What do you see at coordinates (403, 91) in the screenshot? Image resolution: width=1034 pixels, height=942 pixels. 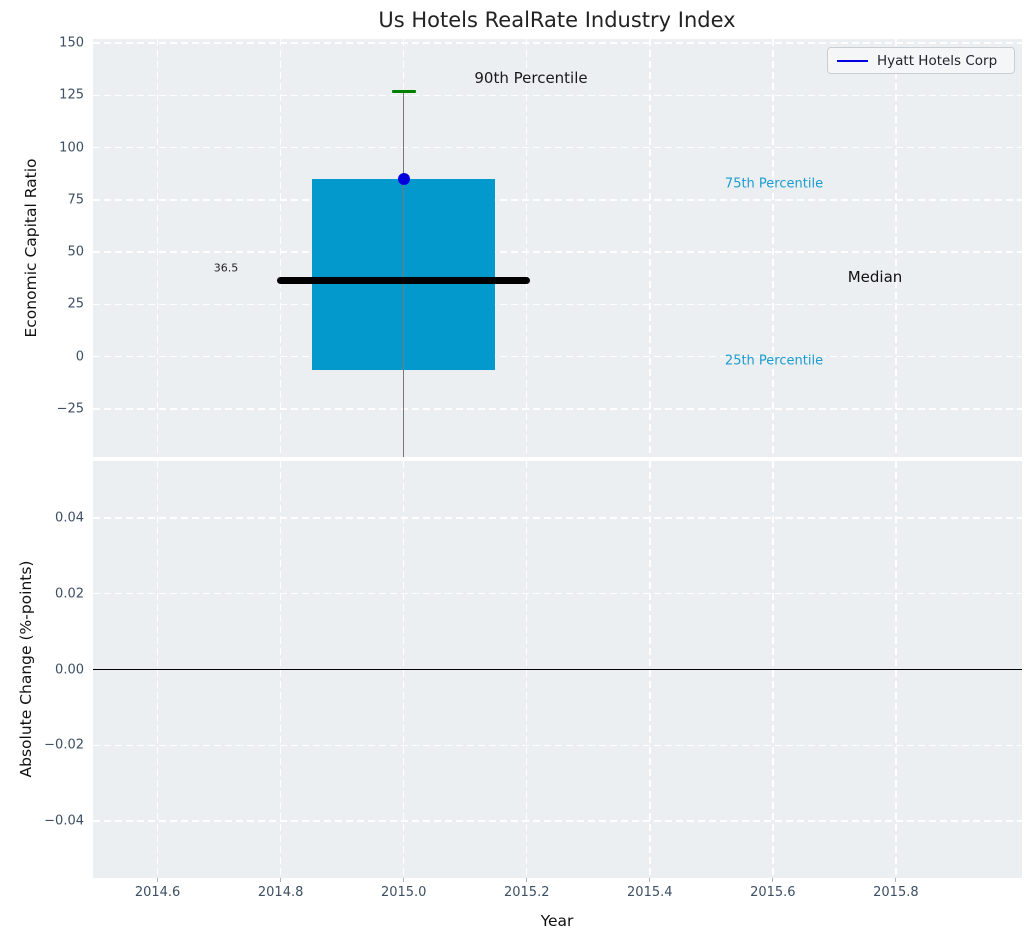 I see `whisker-cap-90th` at bounding box center [403, 91].